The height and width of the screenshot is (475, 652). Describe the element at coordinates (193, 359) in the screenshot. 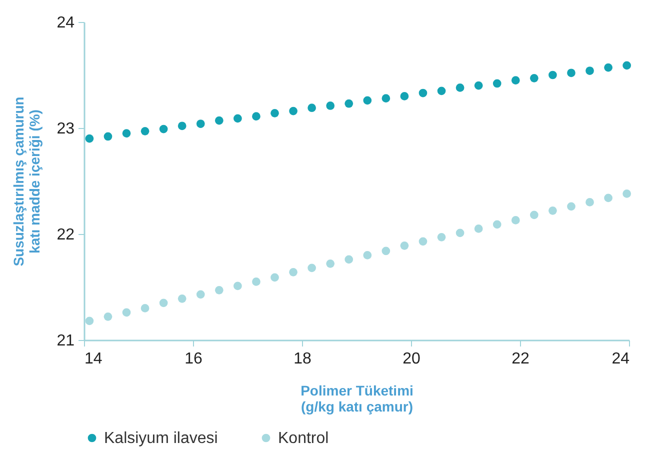

I see `x-tick-label: 16` at that location.